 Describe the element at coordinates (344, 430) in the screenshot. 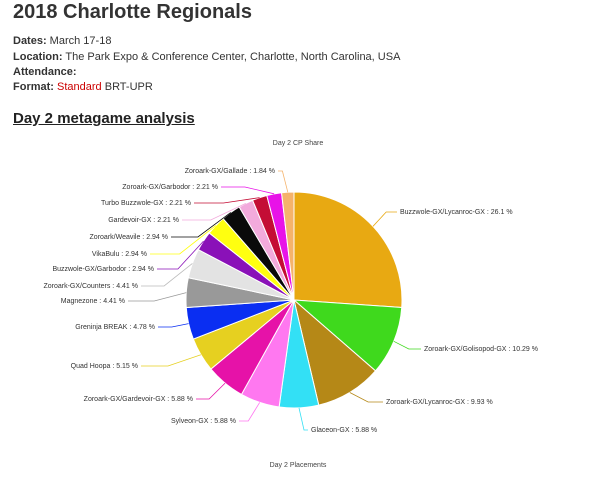

I see `slice-label: Glaceon-GX : 5.88 %` at that location.